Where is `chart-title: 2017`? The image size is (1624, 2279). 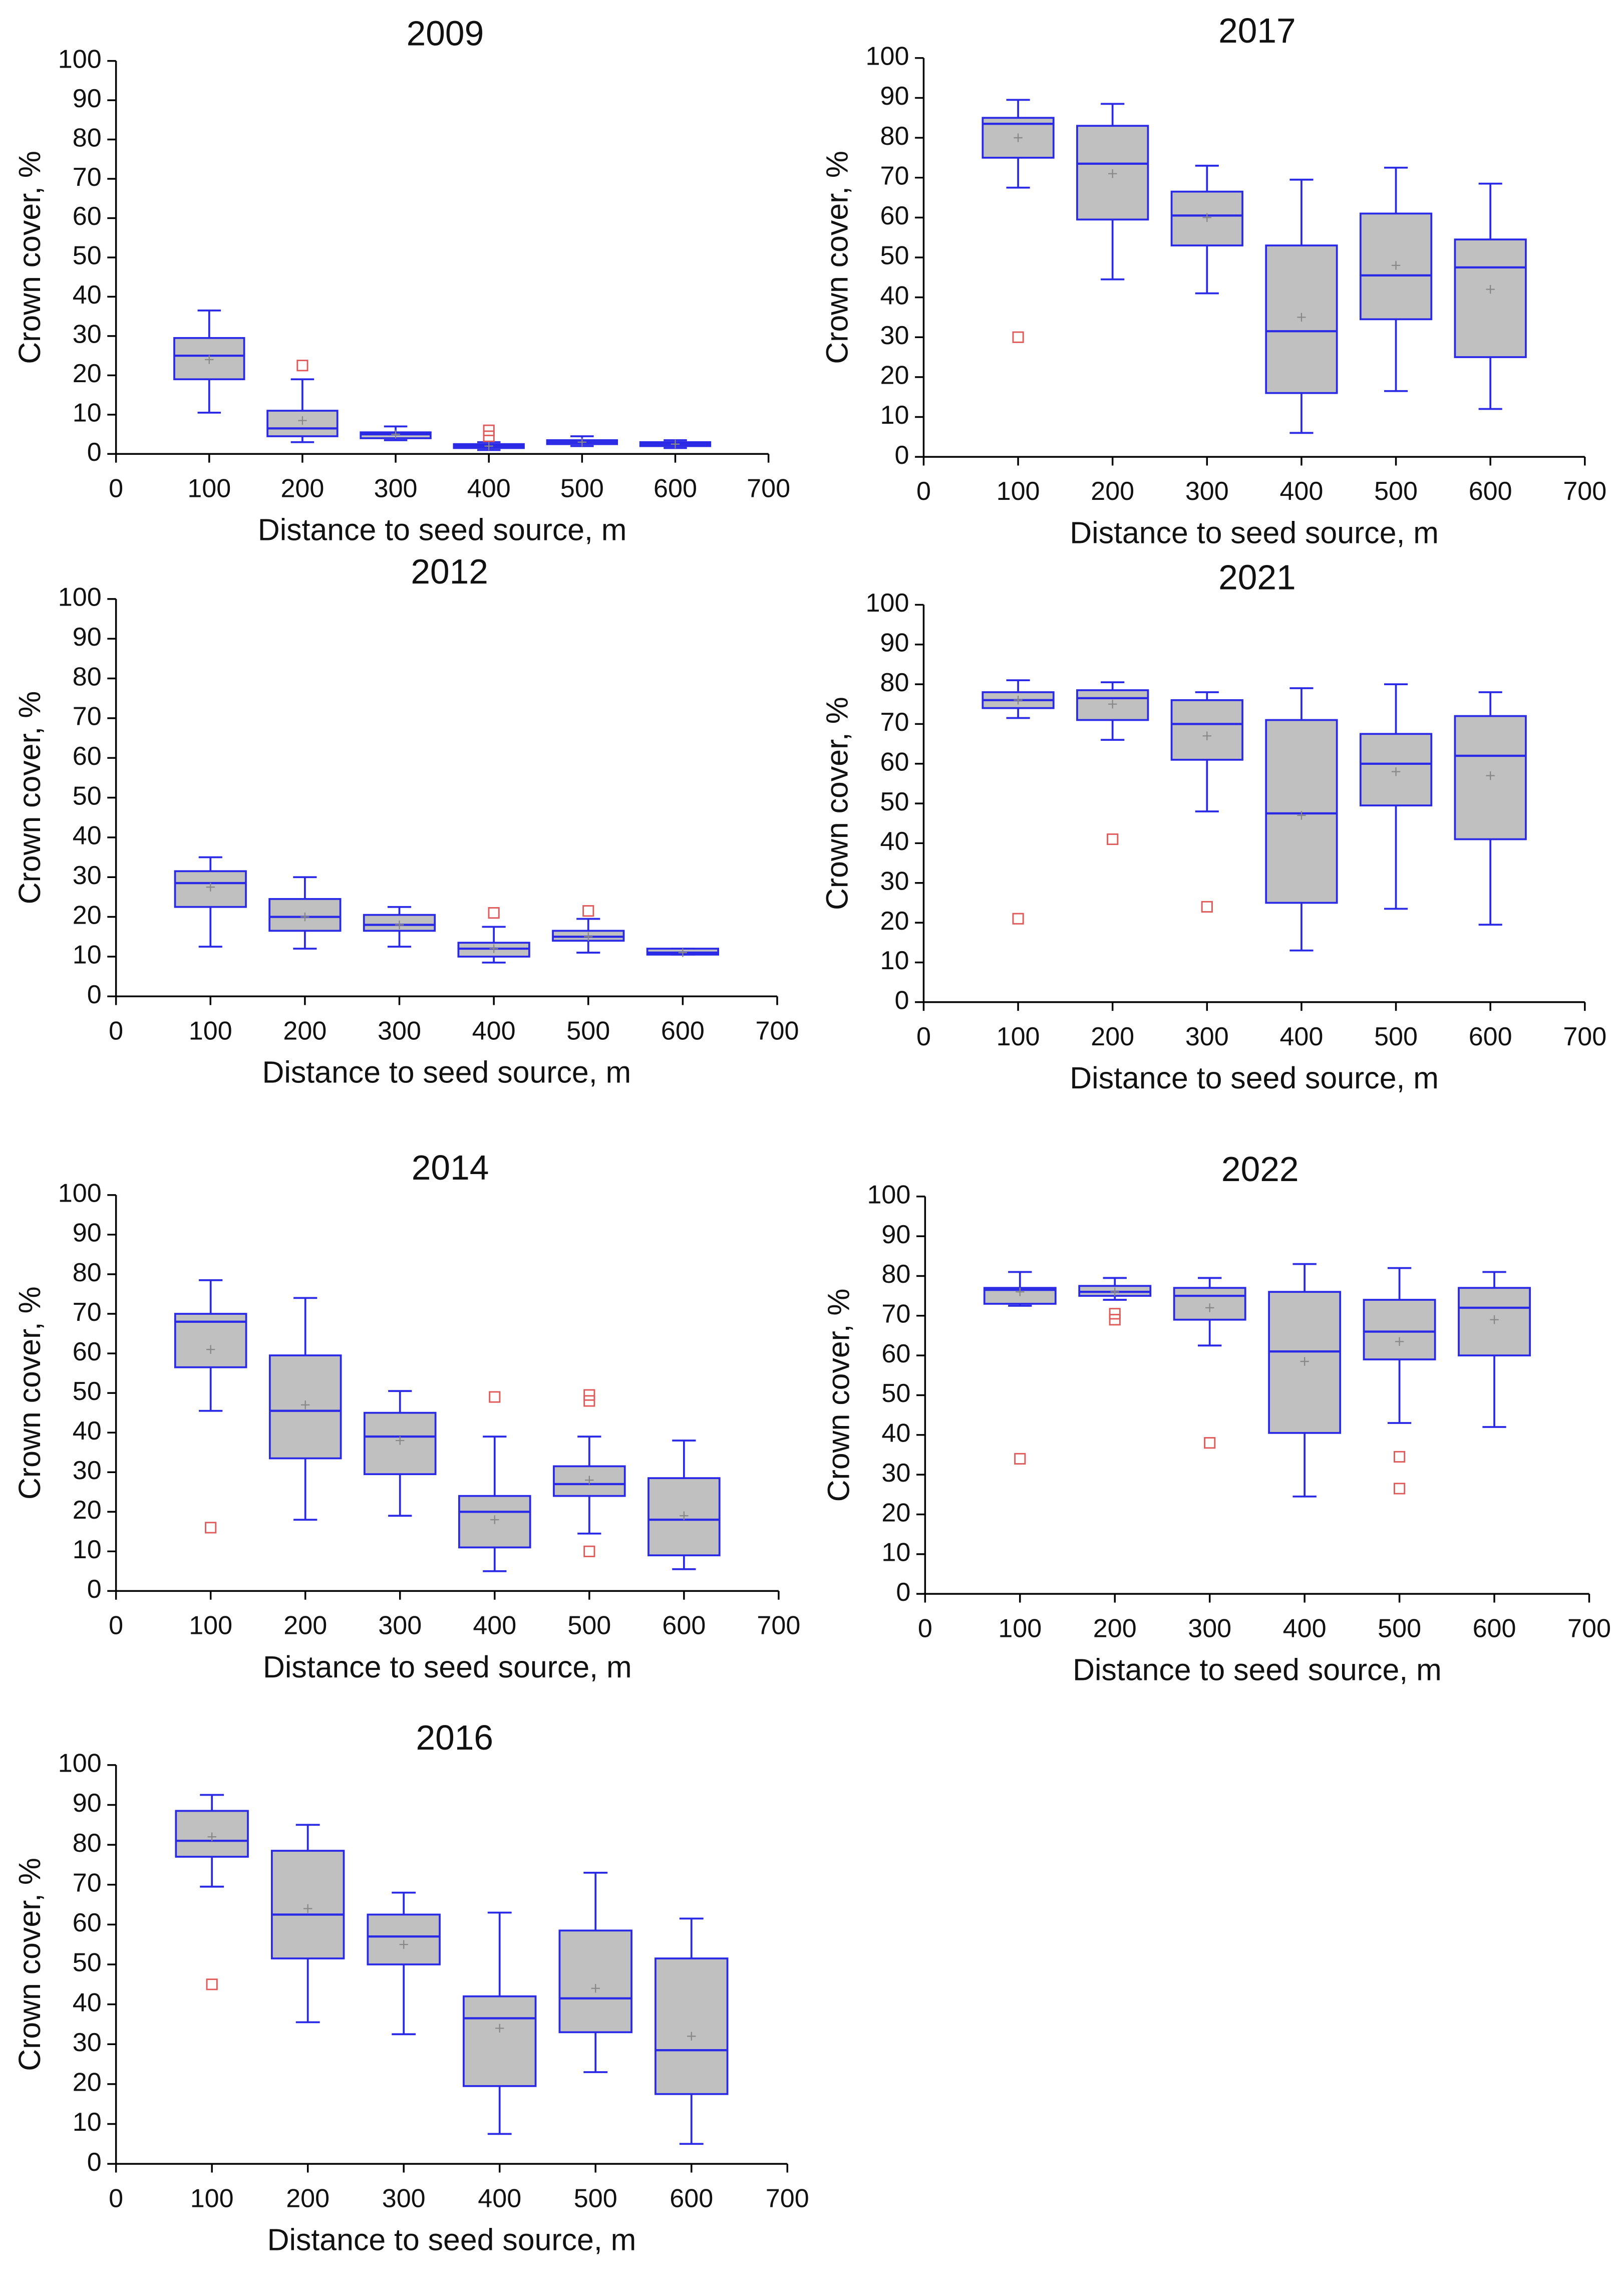 chart-title: 2017 is located at coordinates (1257, 31).